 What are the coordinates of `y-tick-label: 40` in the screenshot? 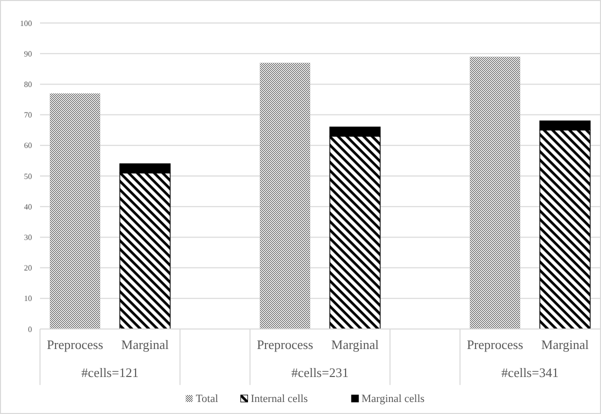 It's located at (28, 207).